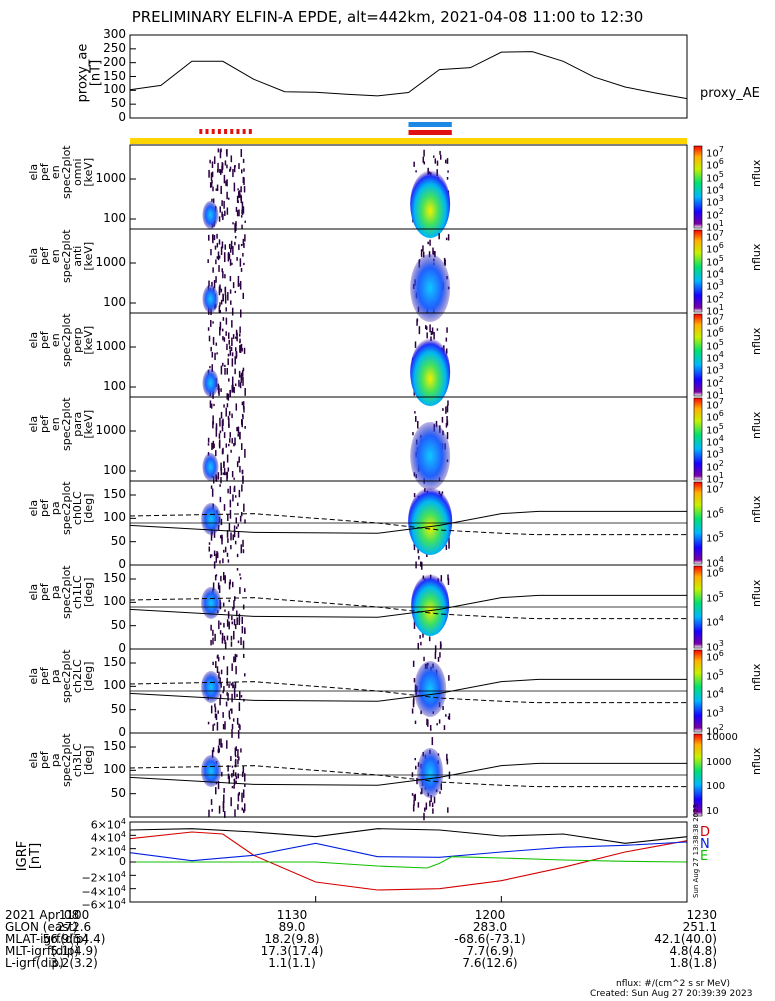 This screenshot has height=1001, width=775. I want to click on colorbar-label: nflux, so click(756, 425).